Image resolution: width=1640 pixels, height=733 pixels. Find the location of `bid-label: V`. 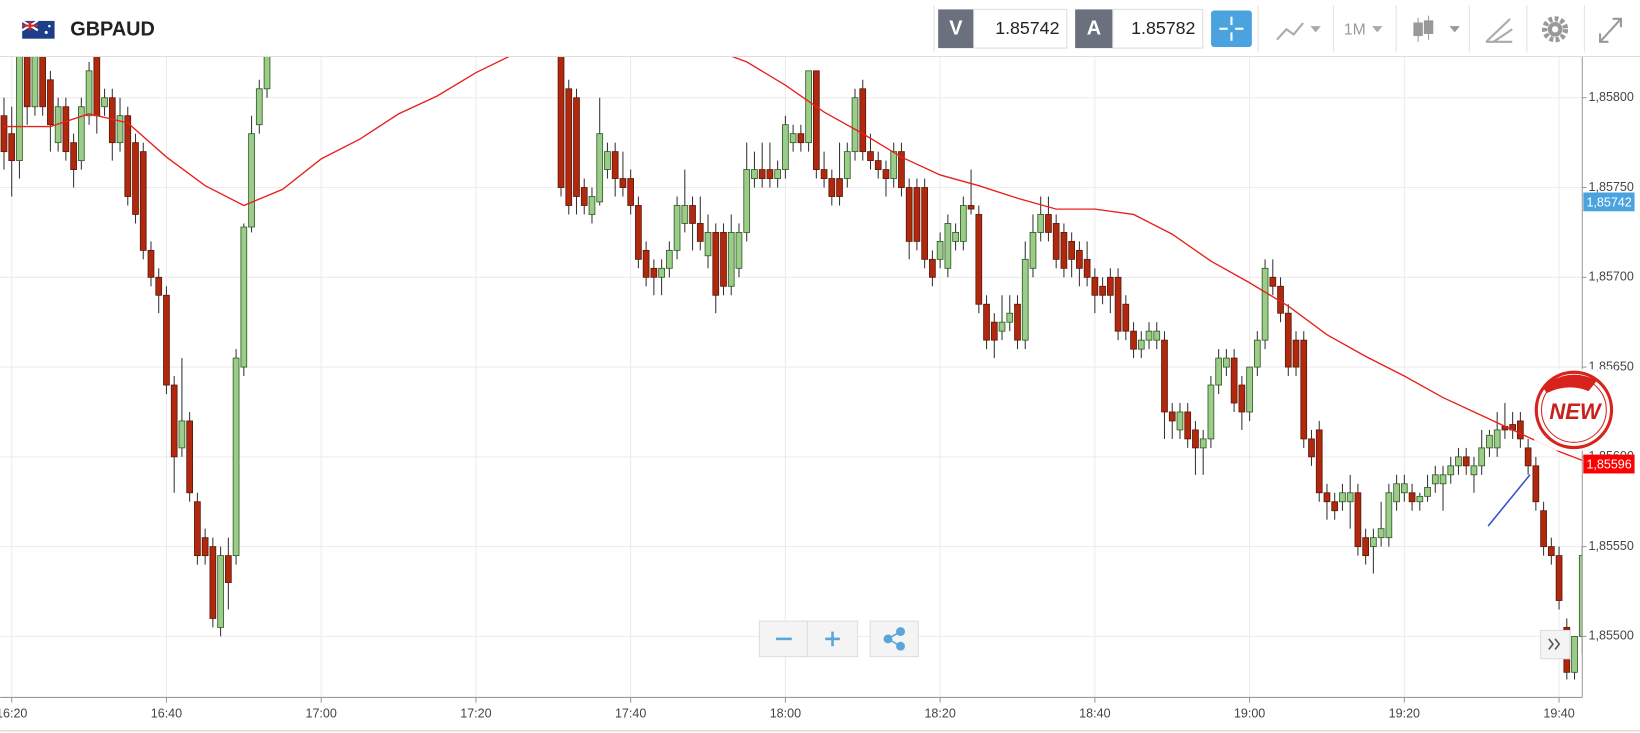

bid-label: V is located at coordinates (956, 29).